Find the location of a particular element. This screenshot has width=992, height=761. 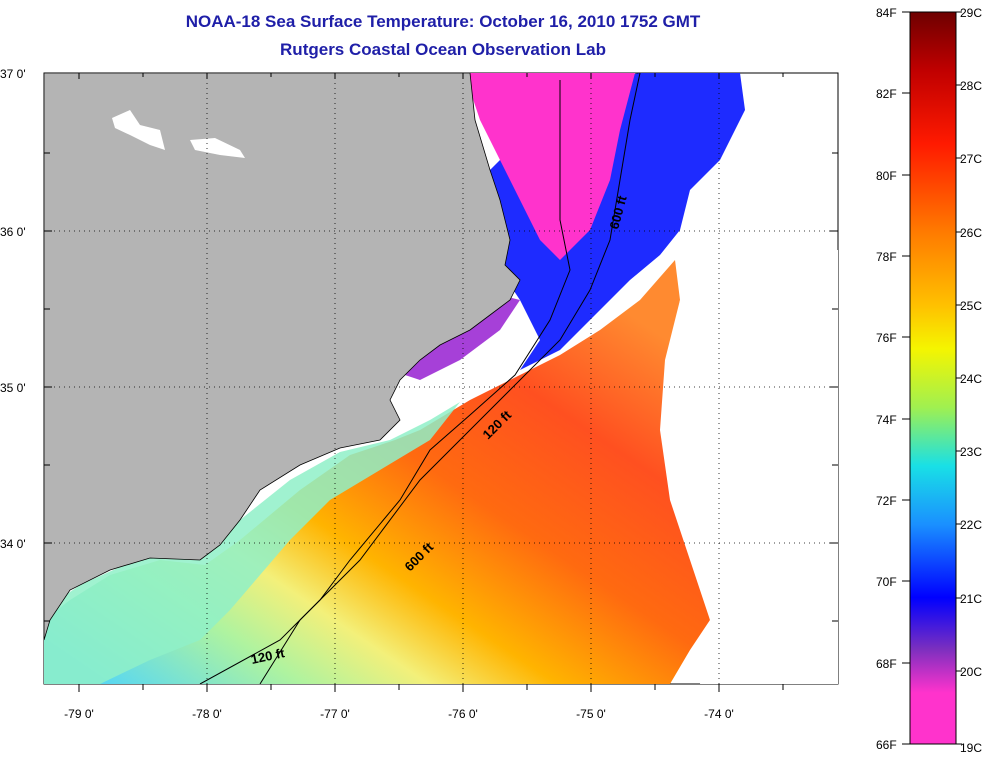

cbar-c-29: 29C is located at coordinates (971, 13).